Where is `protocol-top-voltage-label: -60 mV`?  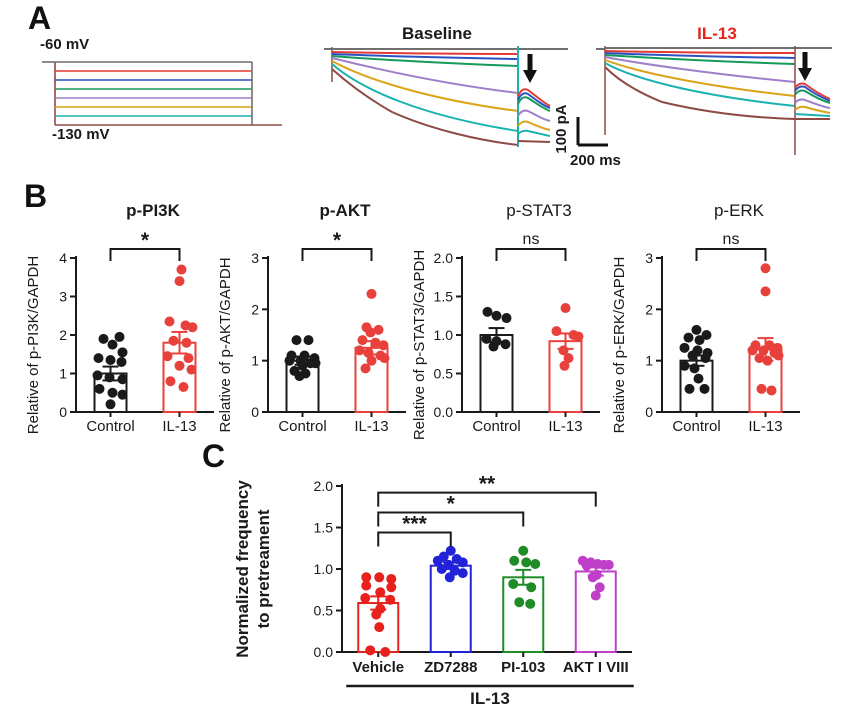 protocol-top-voltage-label: -60 mV is located at coordinates (65, 44).